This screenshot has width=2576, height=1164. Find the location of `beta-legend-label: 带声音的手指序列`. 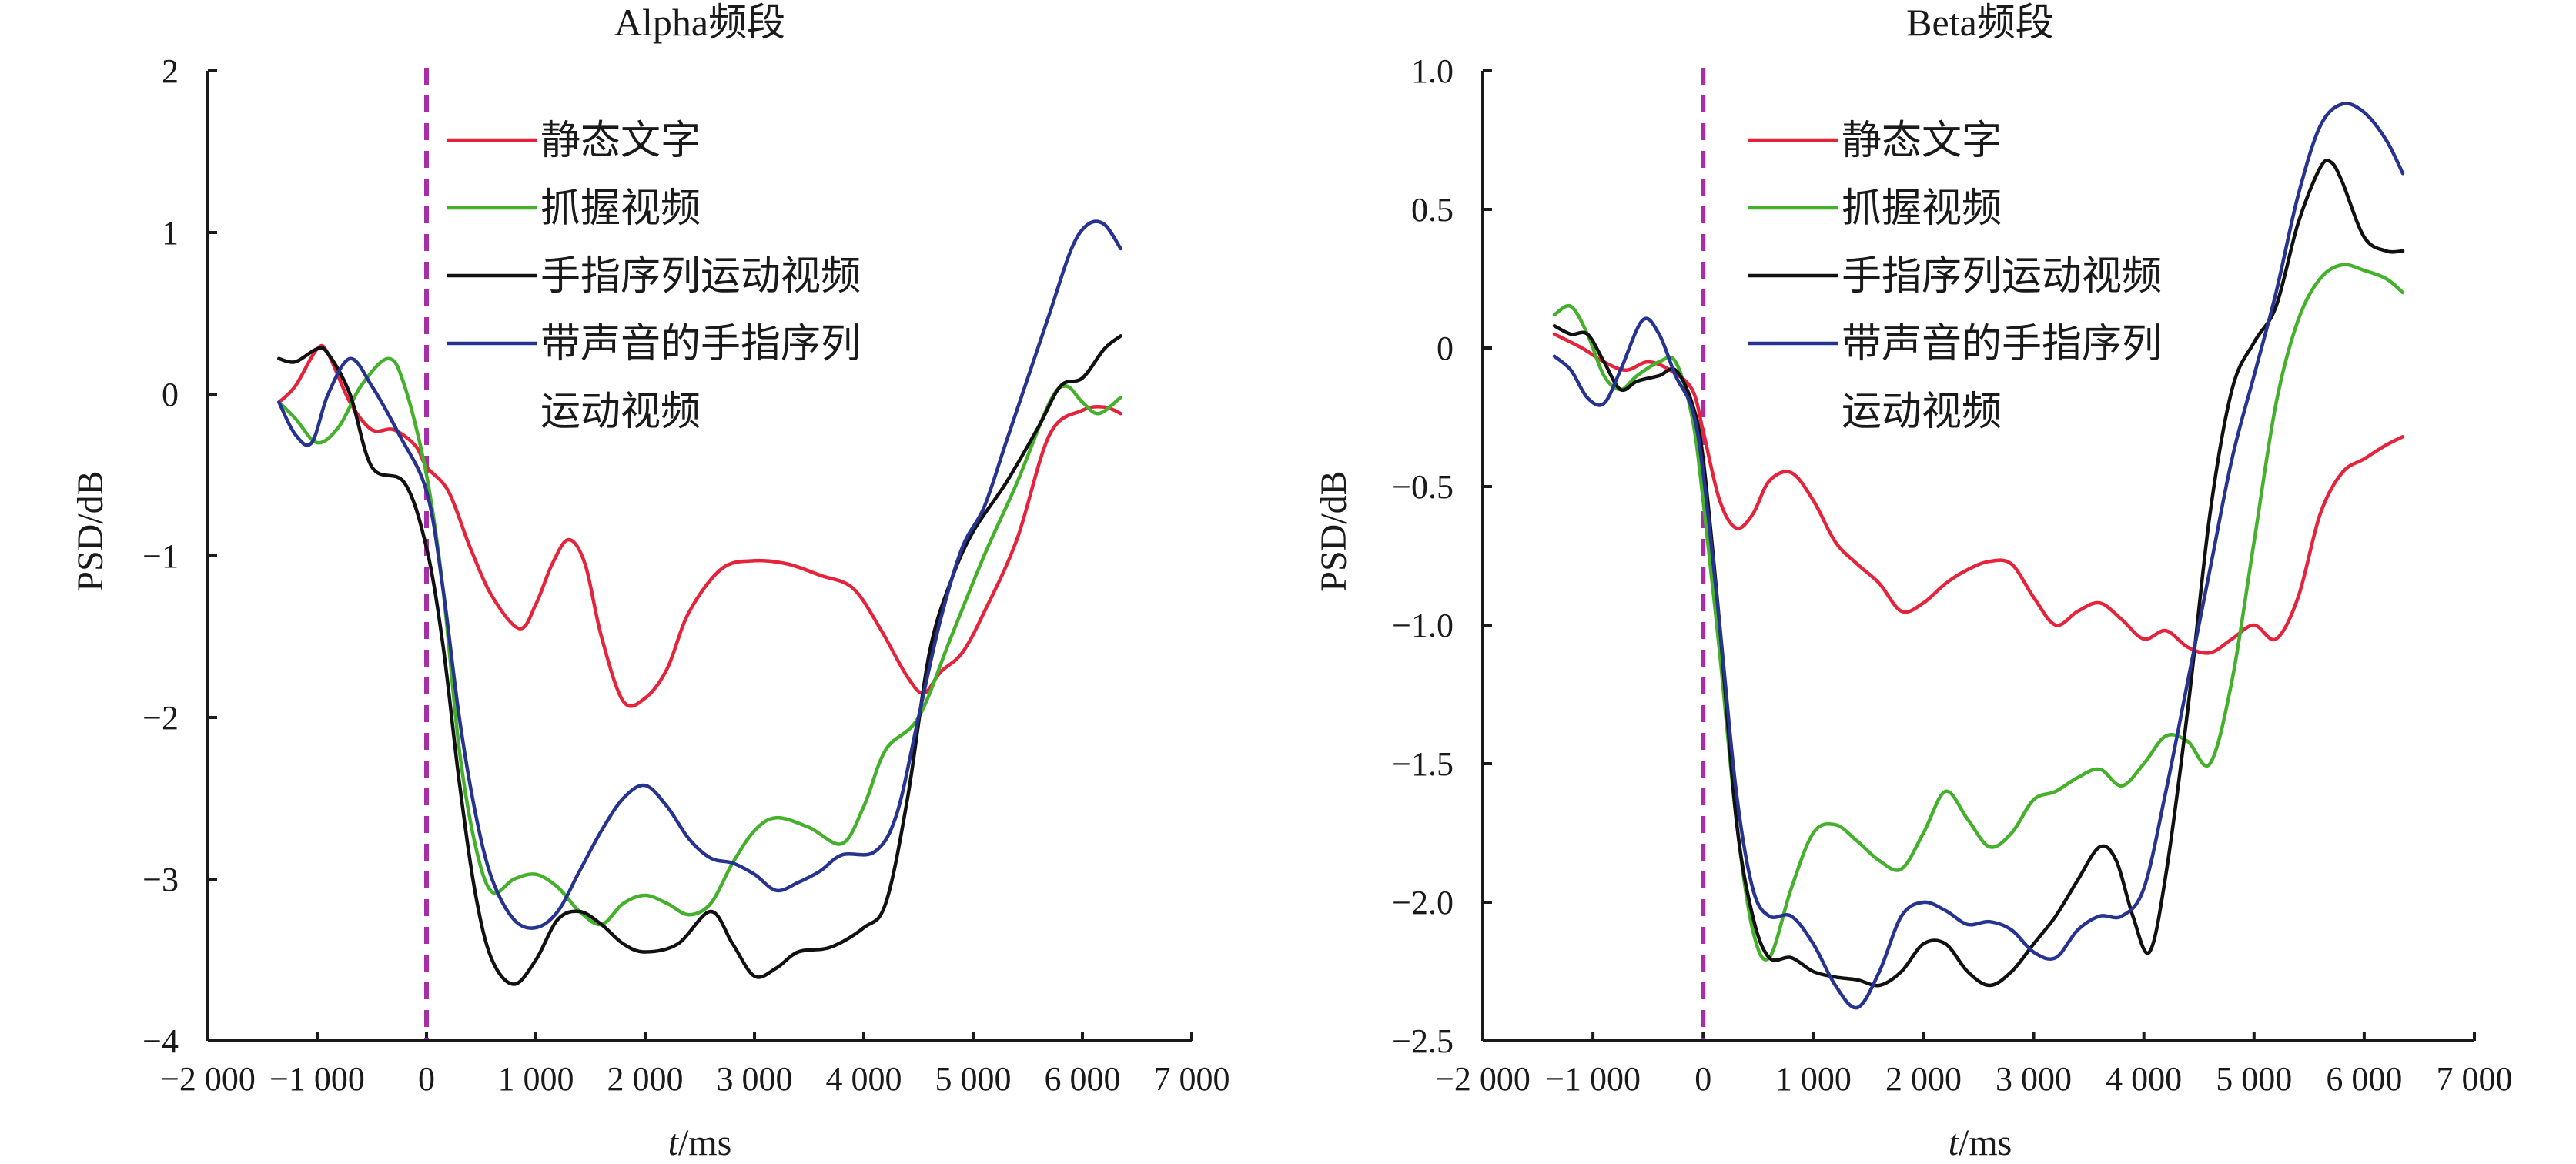

beta-legend-label: 带声音的手指序列 is located at coordinates (2002, 344).